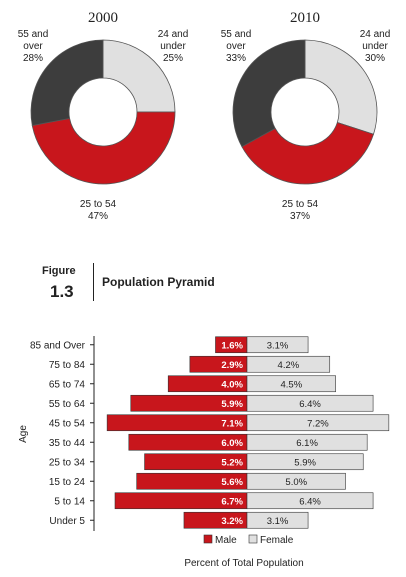  I want to click on female-value-8: 6.4%, so click(310, 501).